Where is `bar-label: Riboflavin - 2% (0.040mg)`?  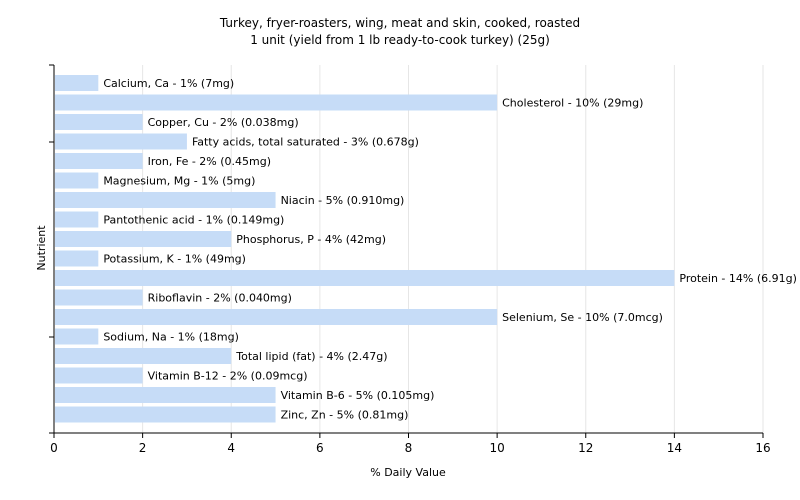
bar-label: Riboflavin - 2% (0.040mg) is located at coordinates (220, 298).